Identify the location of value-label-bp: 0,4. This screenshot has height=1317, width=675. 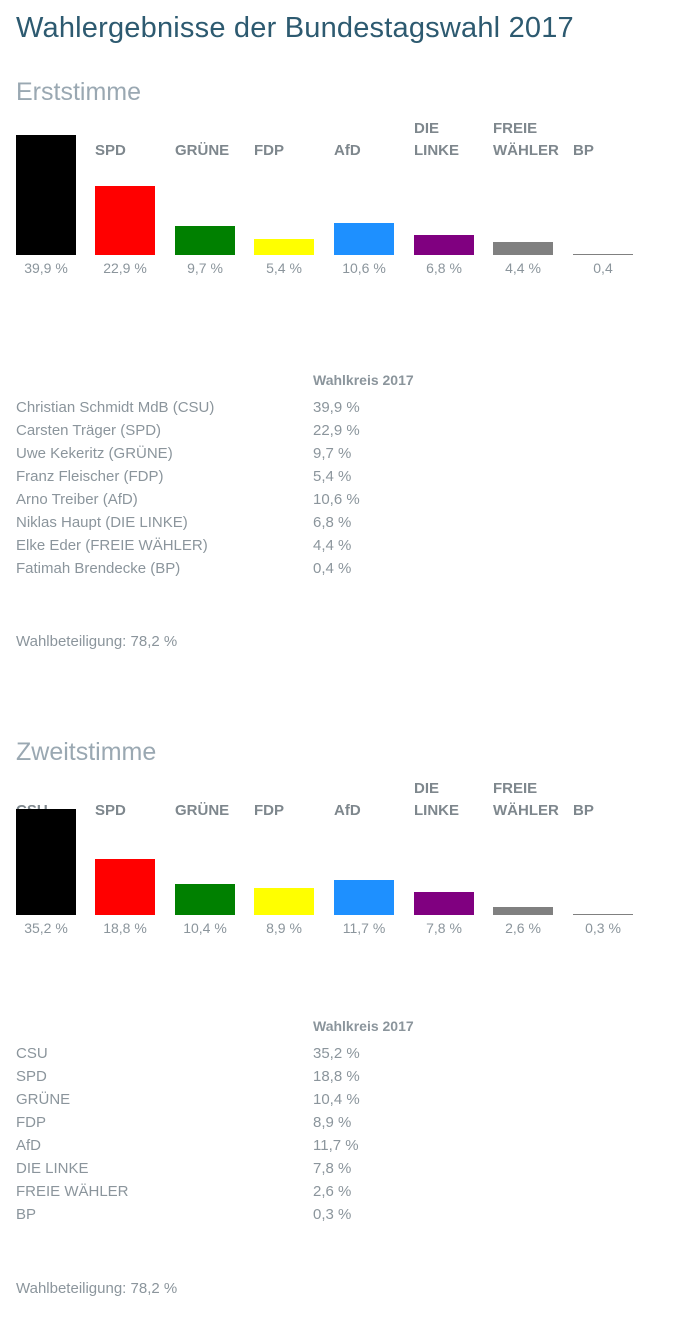
(603, 268).